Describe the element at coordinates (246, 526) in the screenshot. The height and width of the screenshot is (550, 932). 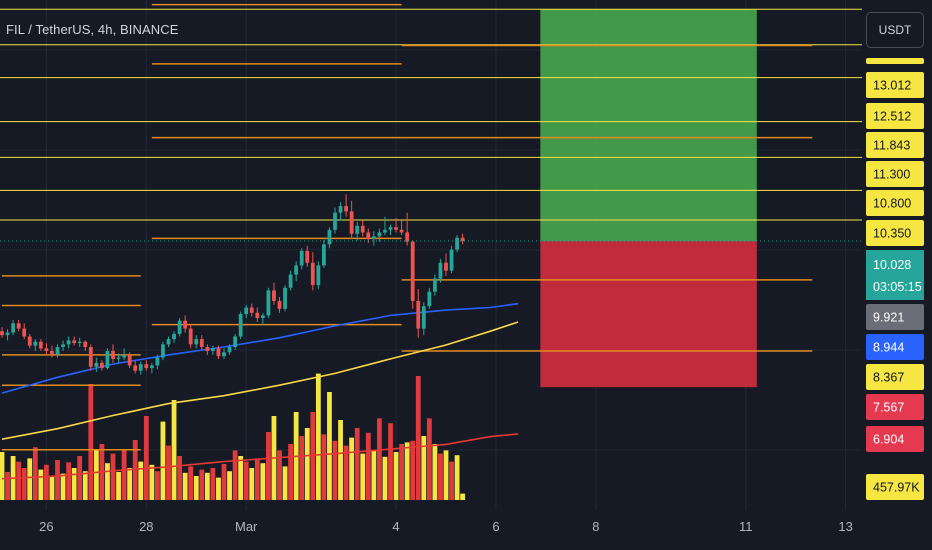
I see `time-axis-label: Mar` at that location.